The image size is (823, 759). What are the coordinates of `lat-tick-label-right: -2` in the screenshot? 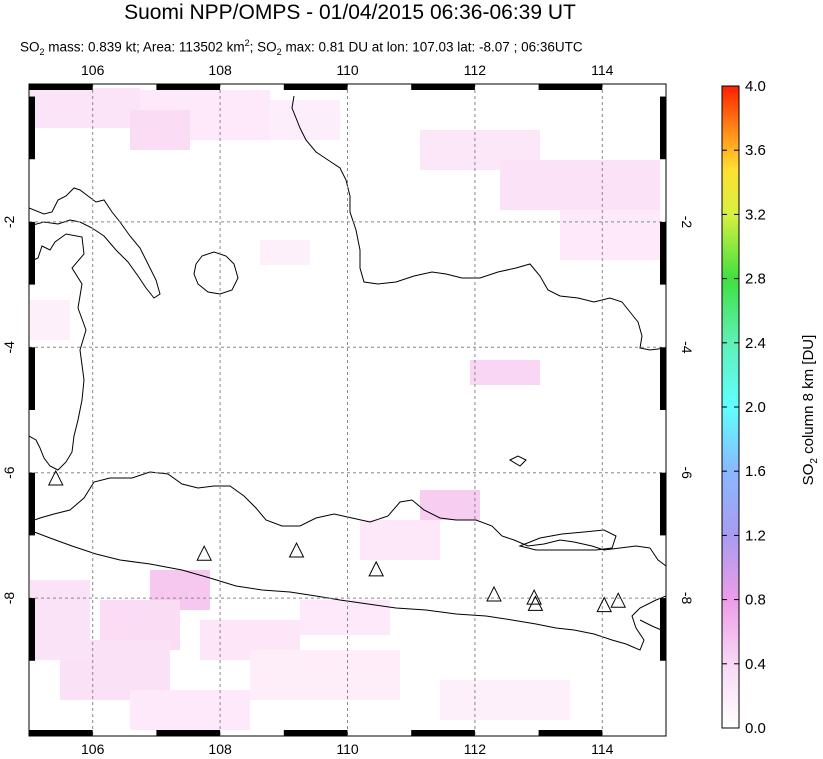 It's located at (687, 222).